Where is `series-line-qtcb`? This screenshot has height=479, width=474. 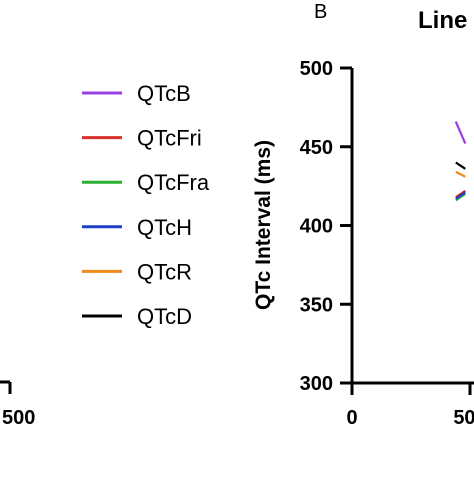
series-line-qtcb is located at coordinates (460, 133).